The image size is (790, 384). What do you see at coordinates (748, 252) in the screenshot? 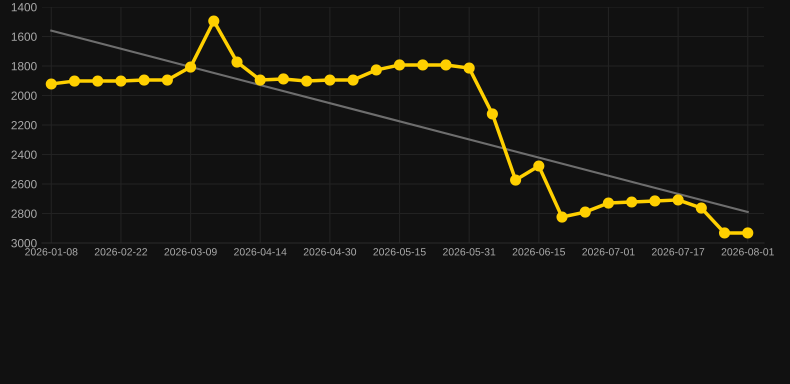
I see `x-tick-label: 2026-08-01` at bounding box center [748, 252].